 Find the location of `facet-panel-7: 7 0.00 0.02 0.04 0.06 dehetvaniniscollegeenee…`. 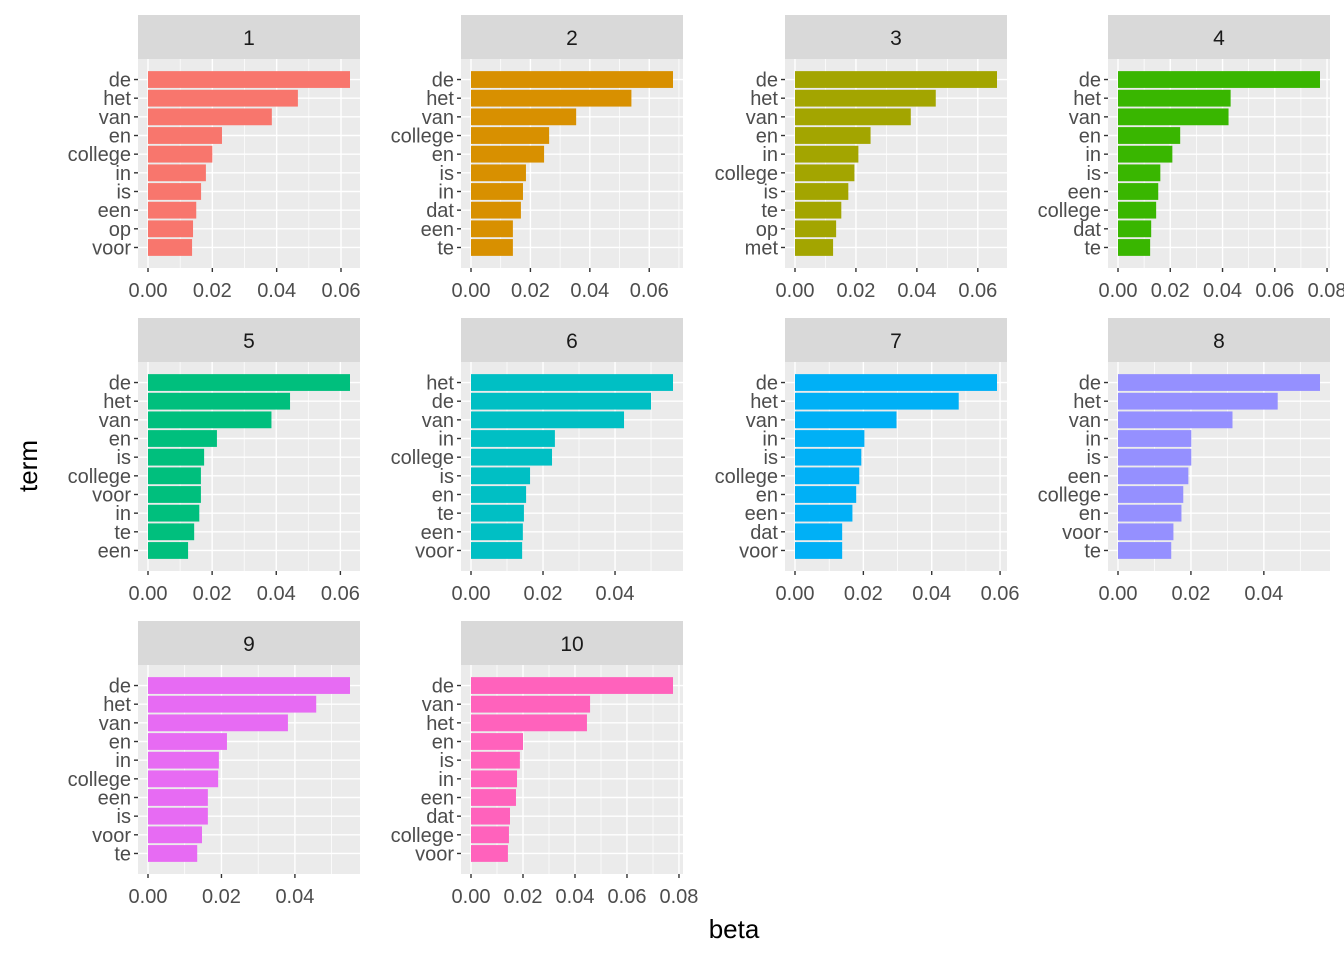

facet-panel-7: 7 0.00 0.02 0.04 0.06 dehetvaniniscollegeenee… is located at coordinates (867, 461).